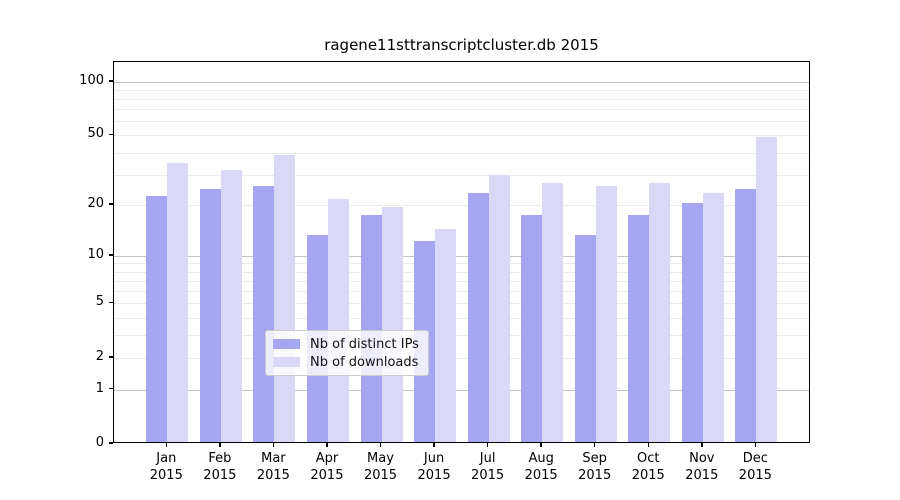  What do you see at coordinates (532, 328) in the screenshot?
I see `bar-aug-distinct-ips` at bounding box center [532, 328].